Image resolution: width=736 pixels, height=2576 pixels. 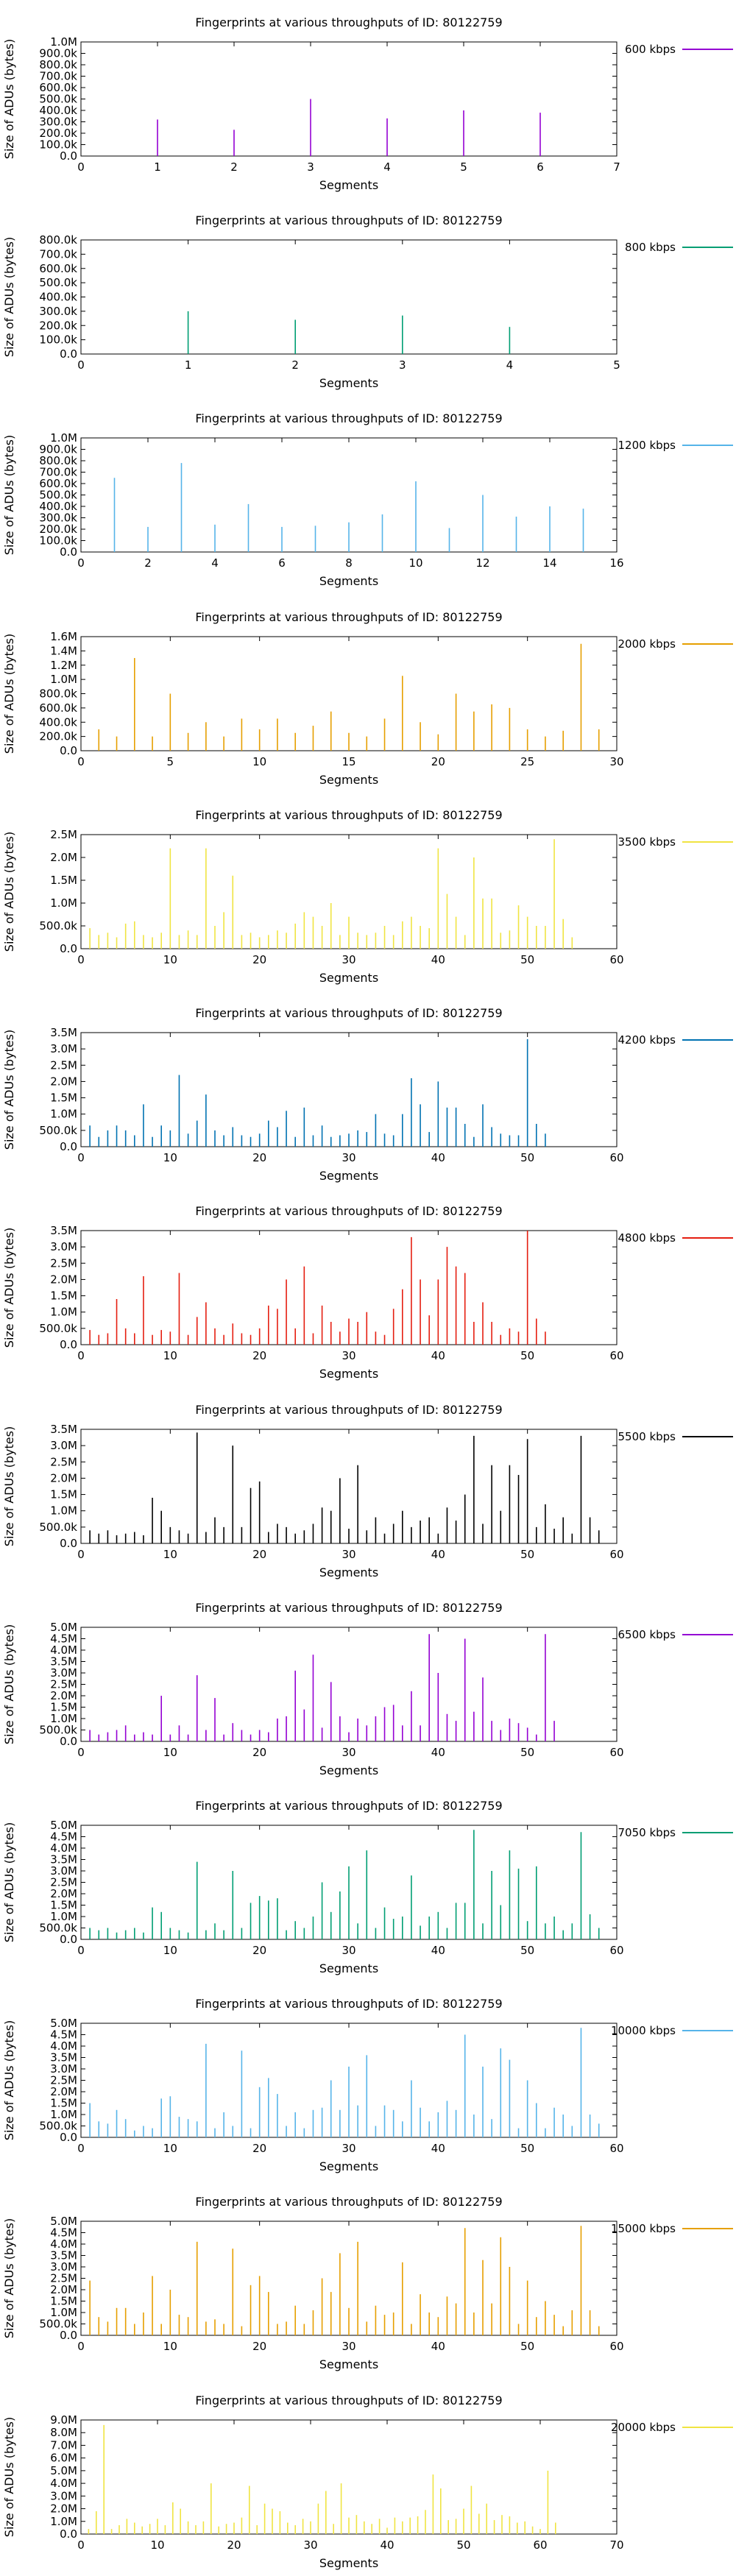 What do you see at coordinates (527, 2148) in the screenshot?
I see `x-tick-label: 50` at bounding box center [527, 2148].